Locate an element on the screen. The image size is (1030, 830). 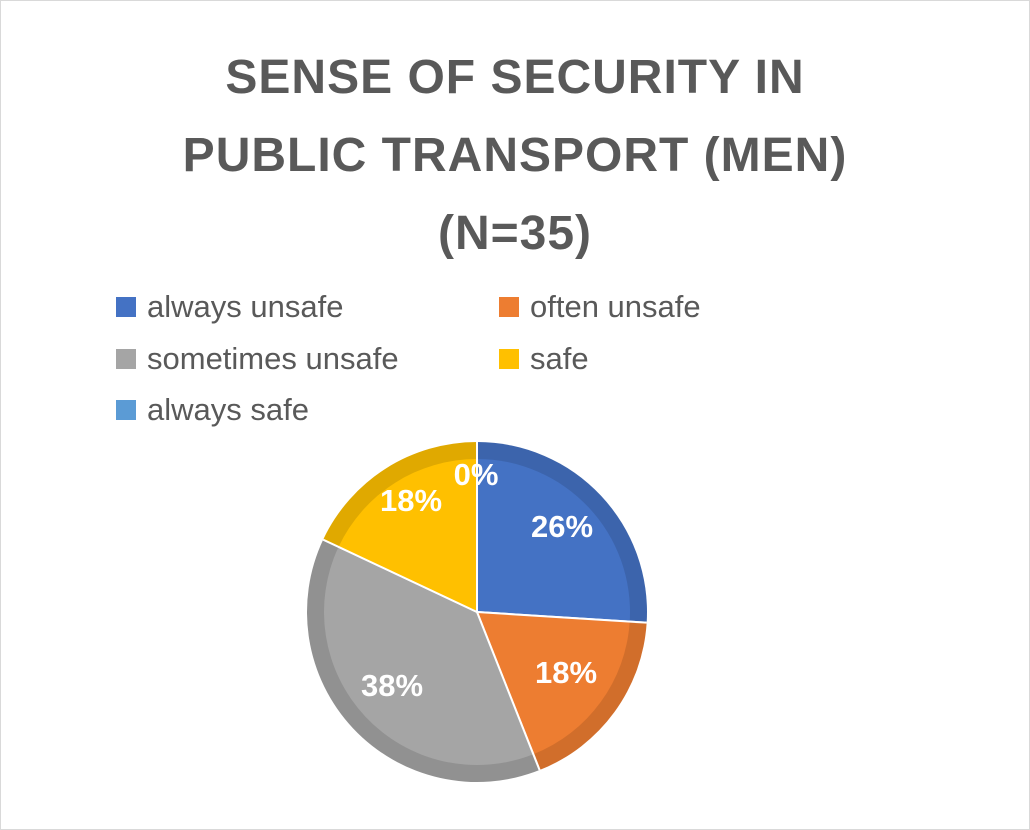
legend-swatch-always-unsafe is located at coordinates (126, 307).